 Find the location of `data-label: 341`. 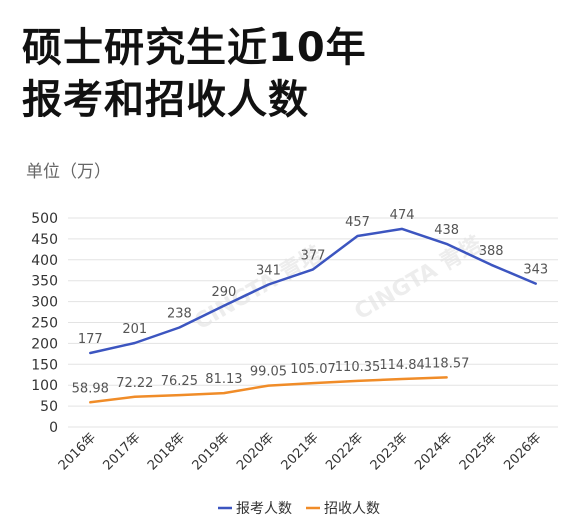

data-label: 341 is located at coordinates (268, 270).